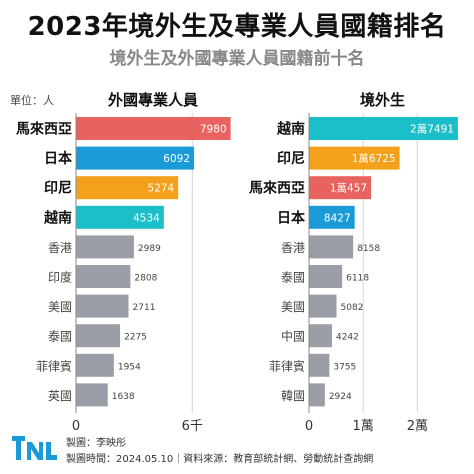 The image size is (474, 474). Describe the element at coordinates (368, 249) in the screenshot. I see `value-label: 8158` at that location.